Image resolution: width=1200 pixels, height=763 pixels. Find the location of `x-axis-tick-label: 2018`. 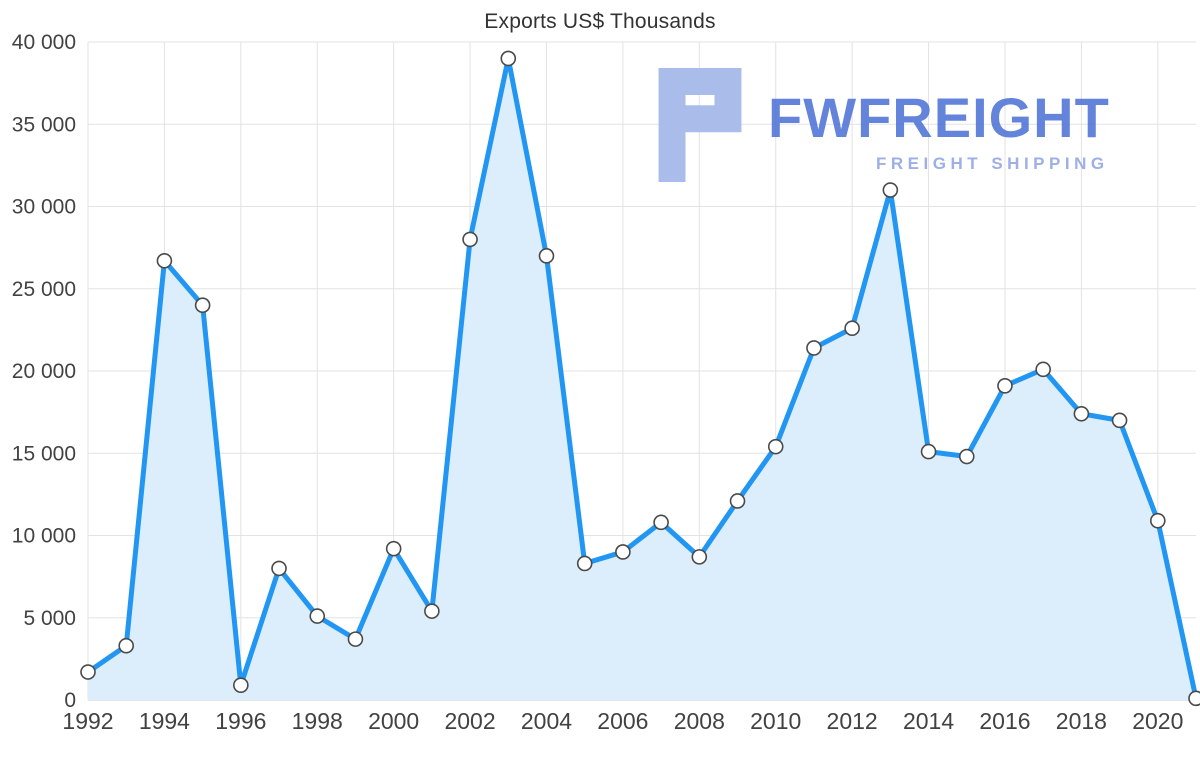

x-axis-tick-label: 2018 is located at coordinates (1081, 721).